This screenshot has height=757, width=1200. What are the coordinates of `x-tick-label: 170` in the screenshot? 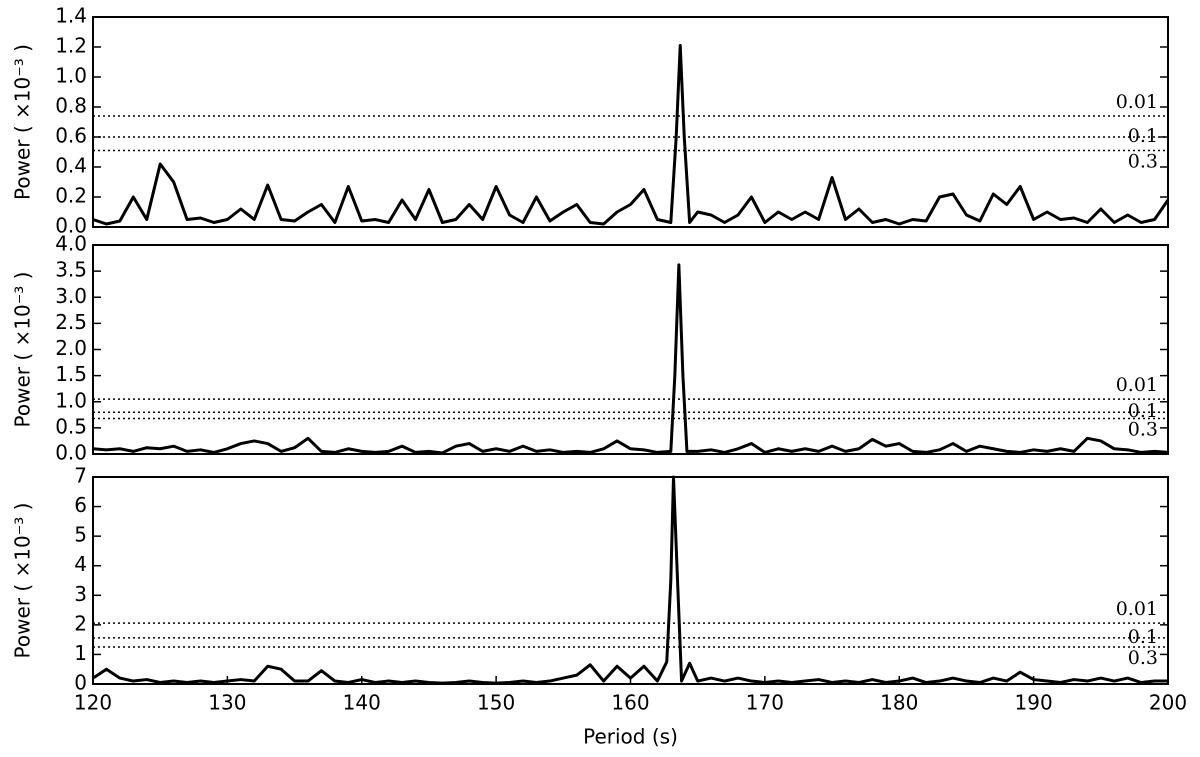 It's located at (765, 703).